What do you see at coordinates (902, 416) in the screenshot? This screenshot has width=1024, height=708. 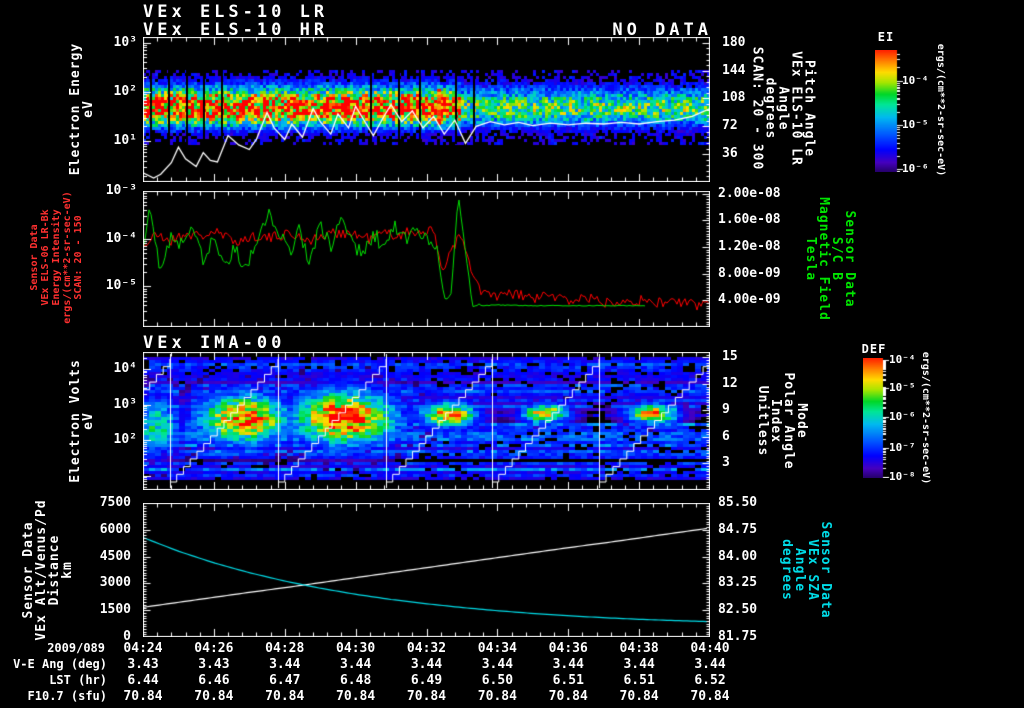 I see `def-colorbar-tick: 10⁻⁶` at bounding box center [902, 416].